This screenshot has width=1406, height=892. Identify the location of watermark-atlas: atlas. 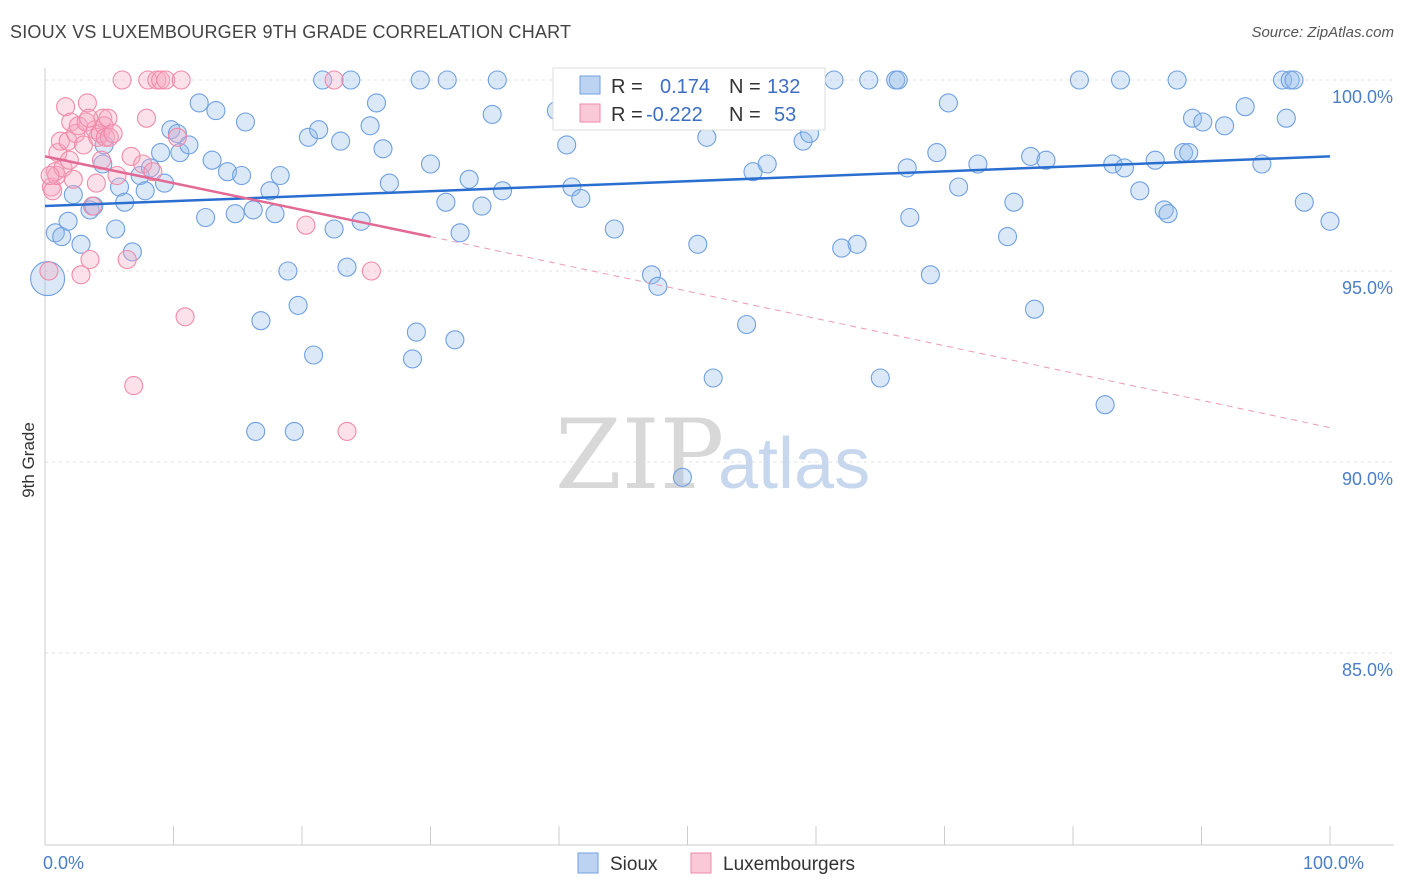
(794, 464).